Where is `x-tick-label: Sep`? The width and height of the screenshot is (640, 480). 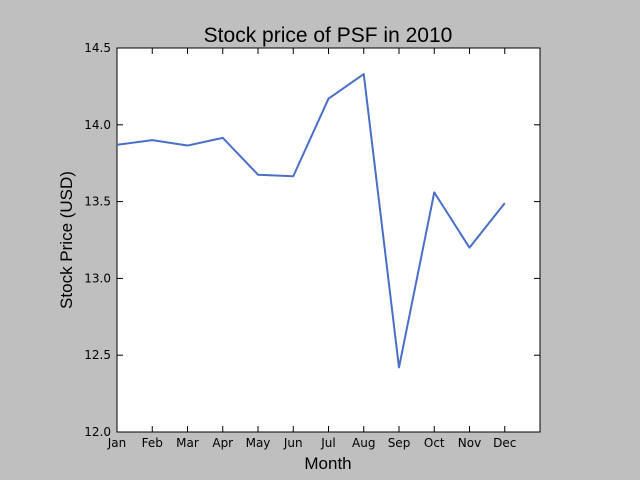
x-tick-label: Sep is located at coordinates (399, 443).